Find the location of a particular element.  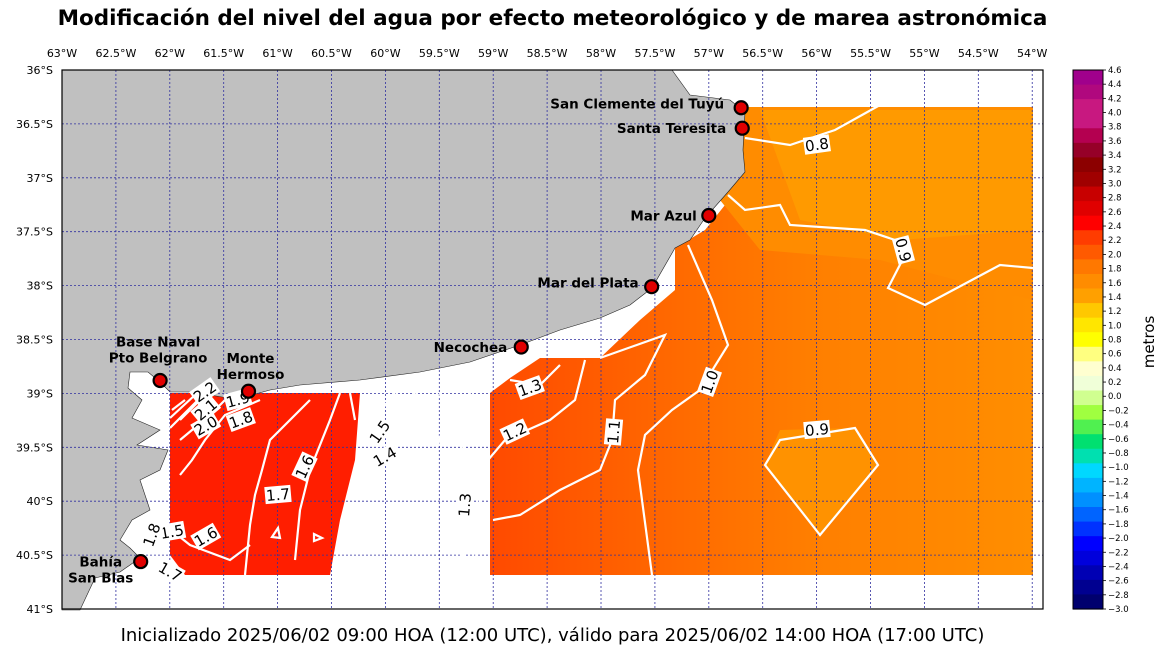

colorbar-tick-label: 2.6 is located at coordinates (1115, 213).